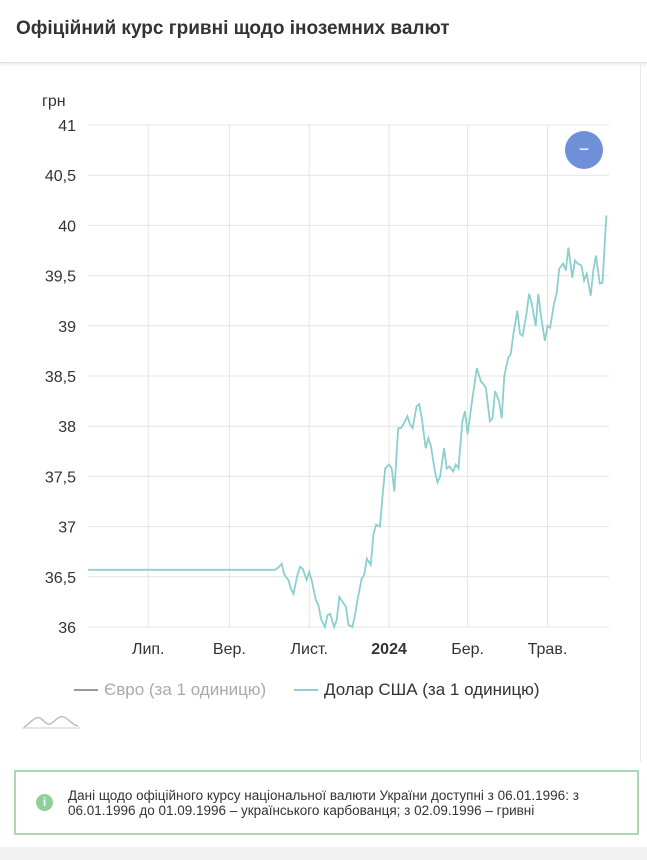 This screenshot has width=647, height=860. What do you see at coordinates (67, 226) in the screenshot?
I see `y-tick-label: 40` at bounding box center [67, 226].